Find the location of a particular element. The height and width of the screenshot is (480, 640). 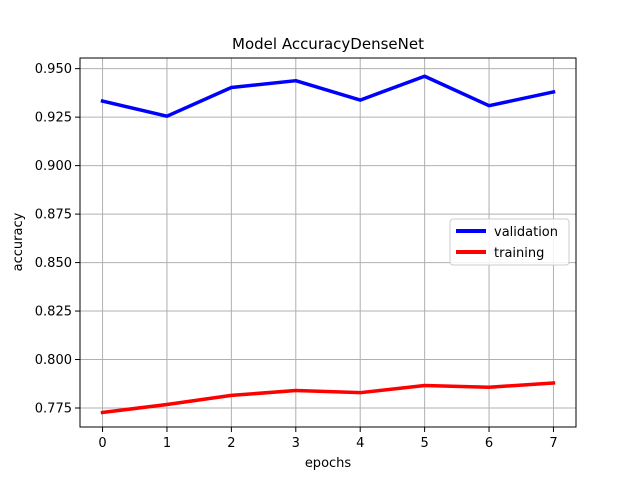

chart-title: Model AccuracyDenseNet is located at coordinates (328, 44).